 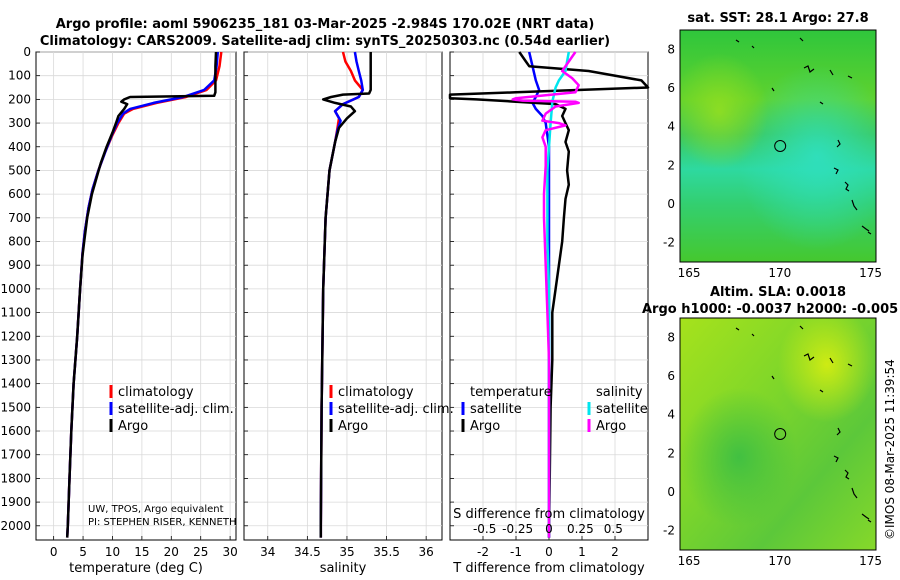 I want to click on depth-tick-label: 500, so click(x=19, y=170).